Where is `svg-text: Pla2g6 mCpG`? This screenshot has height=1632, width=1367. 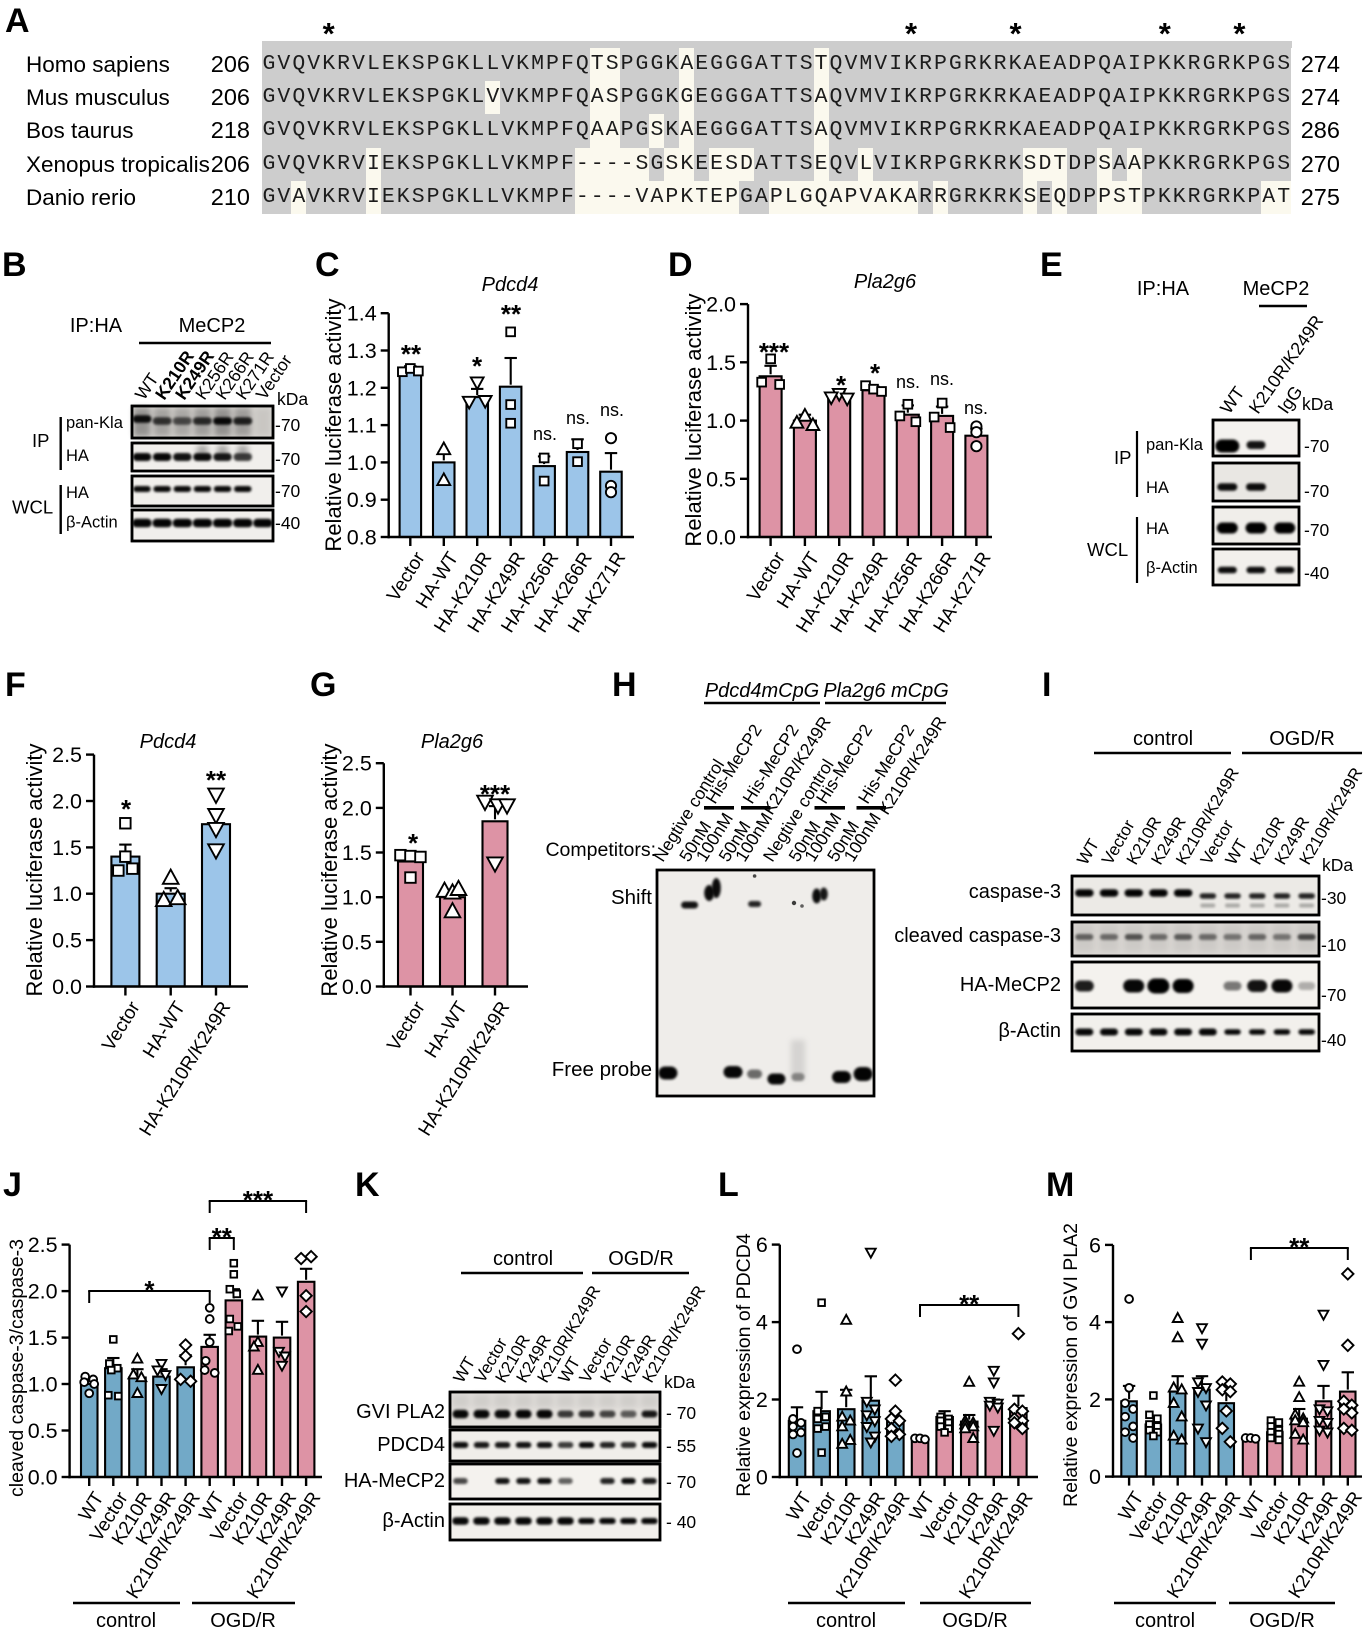
svg-text: Pla2g6 mCpG is located at coordinates (886, 691).